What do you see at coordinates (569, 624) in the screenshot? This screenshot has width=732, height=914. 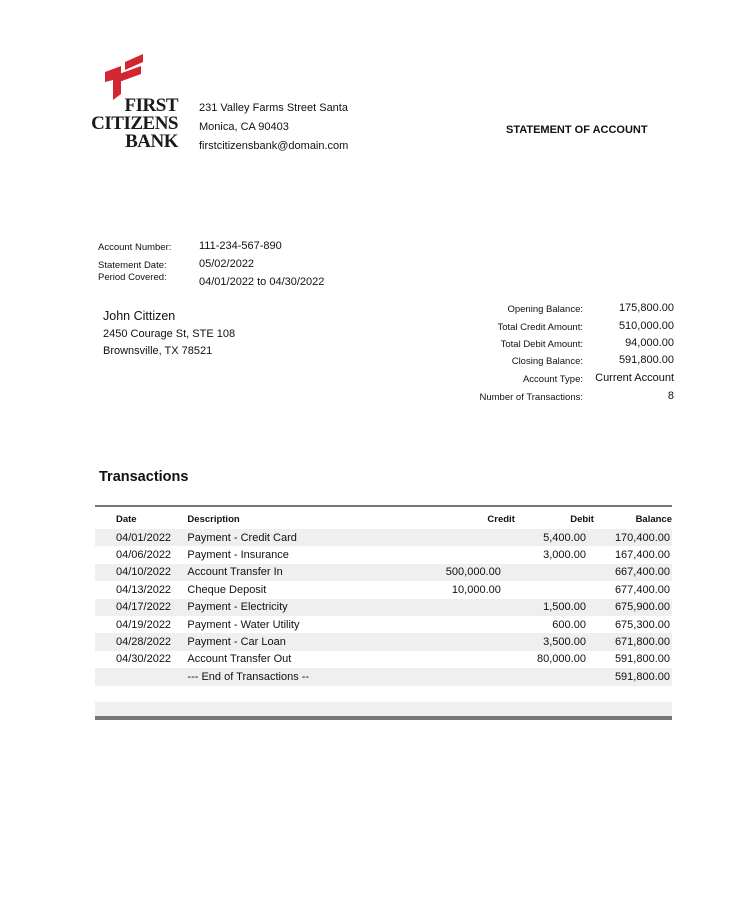 I see `cell-debit: 600.00` at bounding box center [569, 624].